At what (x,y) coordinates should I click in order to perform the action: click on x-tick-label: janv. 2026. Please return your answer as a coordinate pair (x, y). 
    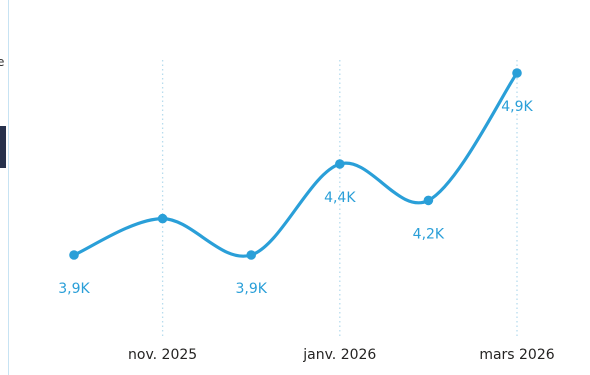
    Looking at the image, I should click on (339, 355).